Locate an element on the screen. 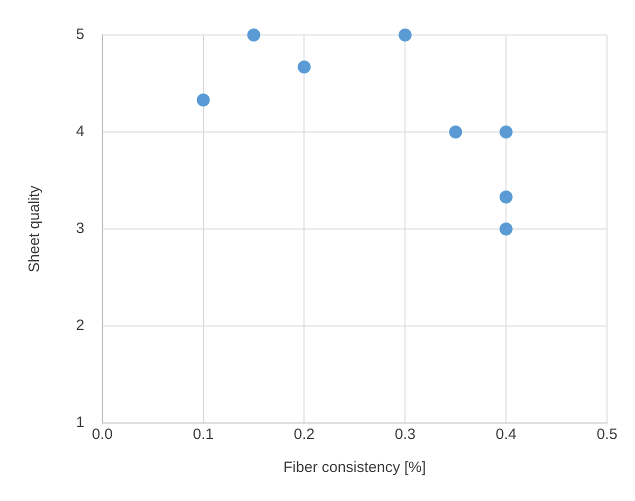 Image resolution: width=635 pixels, height=501 pixels. y-tick-label: 2 is located at coordinates (80, 325).